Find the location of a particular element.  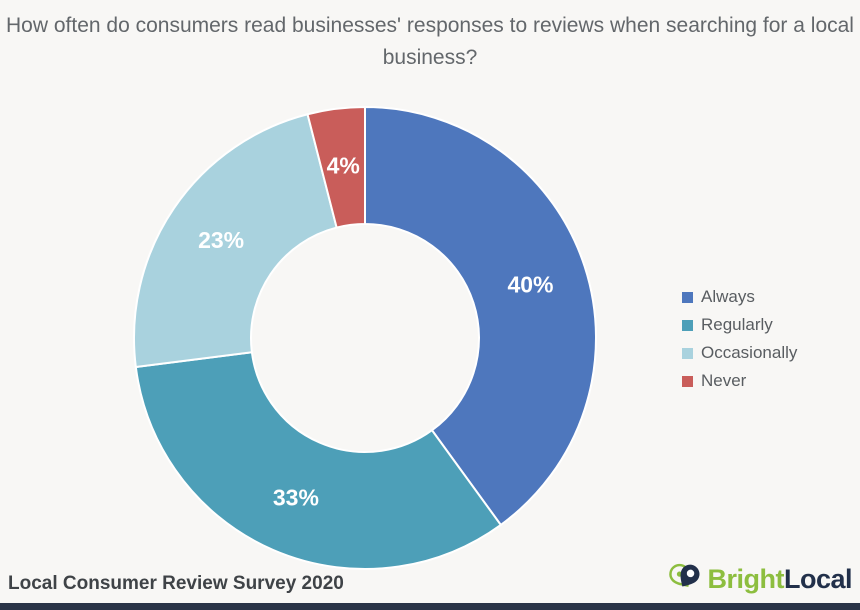

slice-label-occasionally: 23% is located at coordinates (221, 240).